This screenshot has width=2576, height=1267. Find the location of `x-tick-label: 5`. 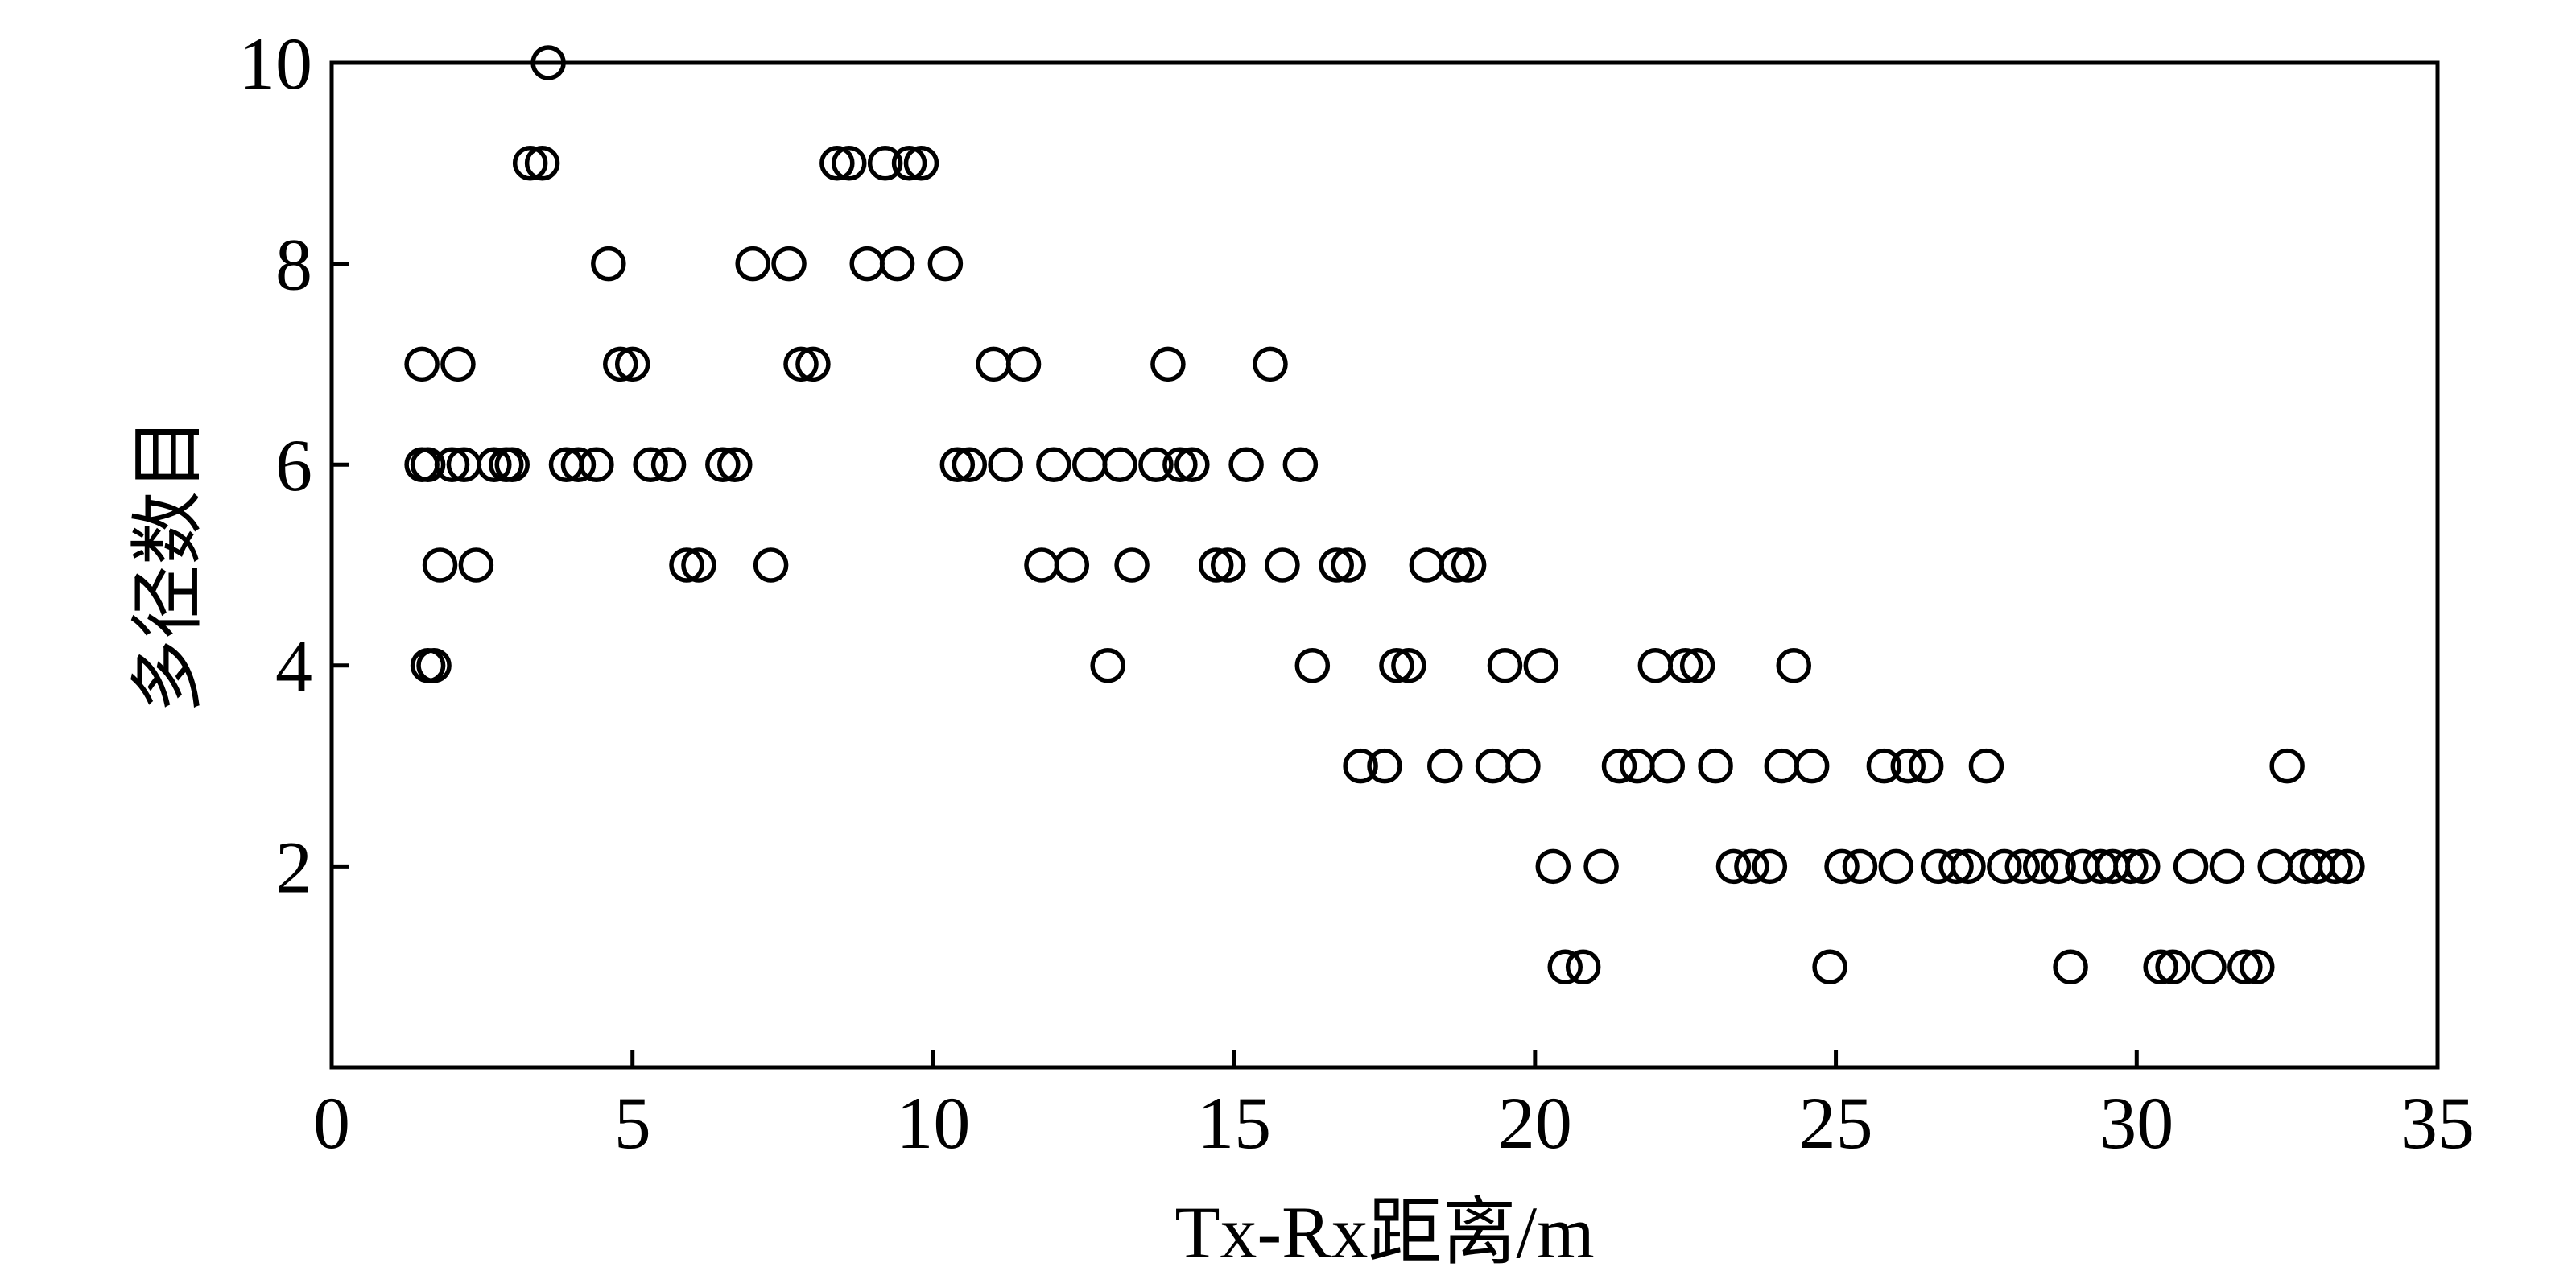

x-tick-label: 5 is located at coordinates (632, 1123).